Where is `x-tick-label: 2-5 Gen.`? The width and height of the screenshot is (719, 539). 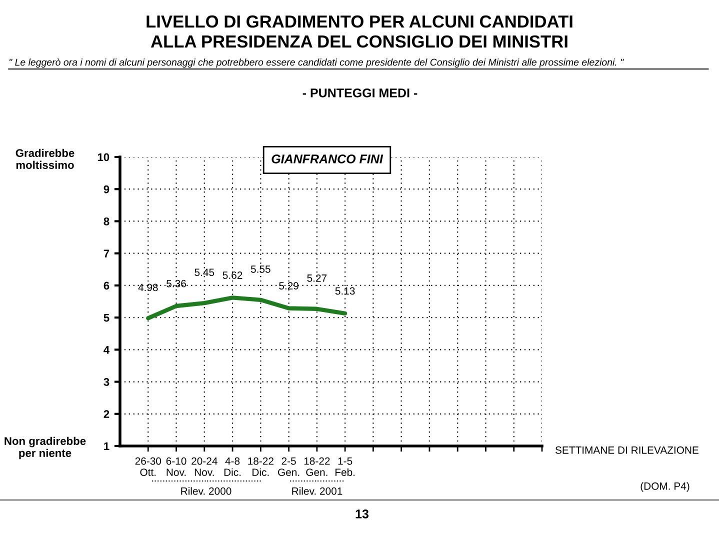
x-tick-label: 2-5 Gen. is located at coordinates (289, 466).